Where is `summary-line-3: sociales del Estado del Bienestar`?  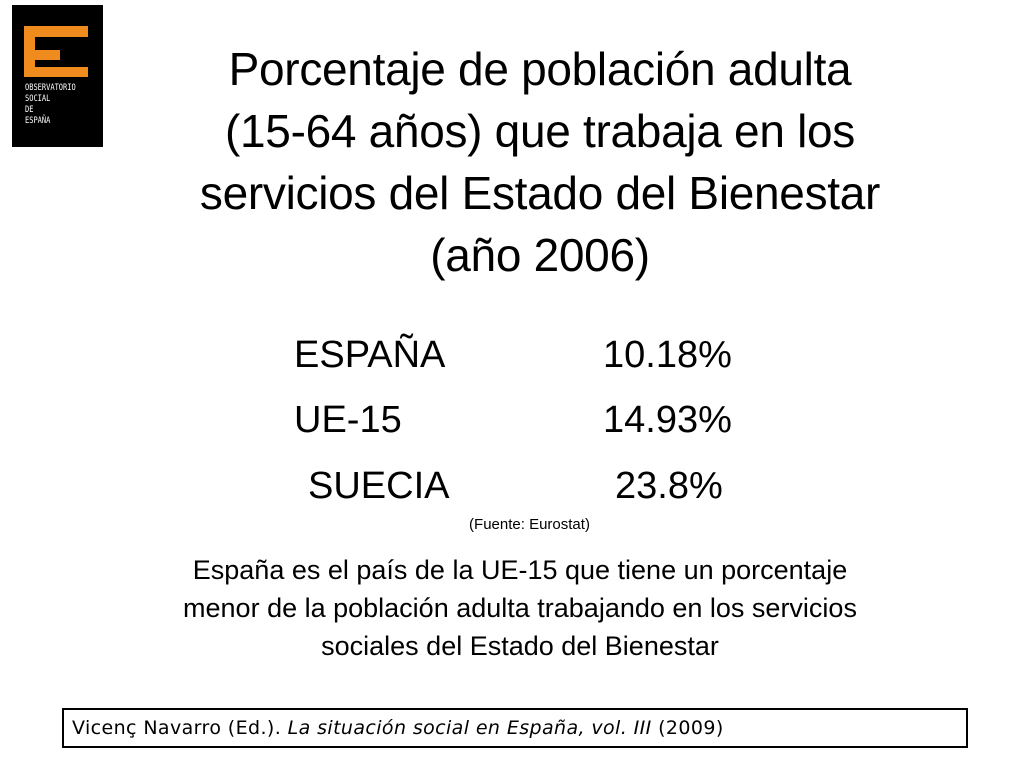 summary-line-3: sociales del Estado del Bienestar is located at coordinates (520, 646).